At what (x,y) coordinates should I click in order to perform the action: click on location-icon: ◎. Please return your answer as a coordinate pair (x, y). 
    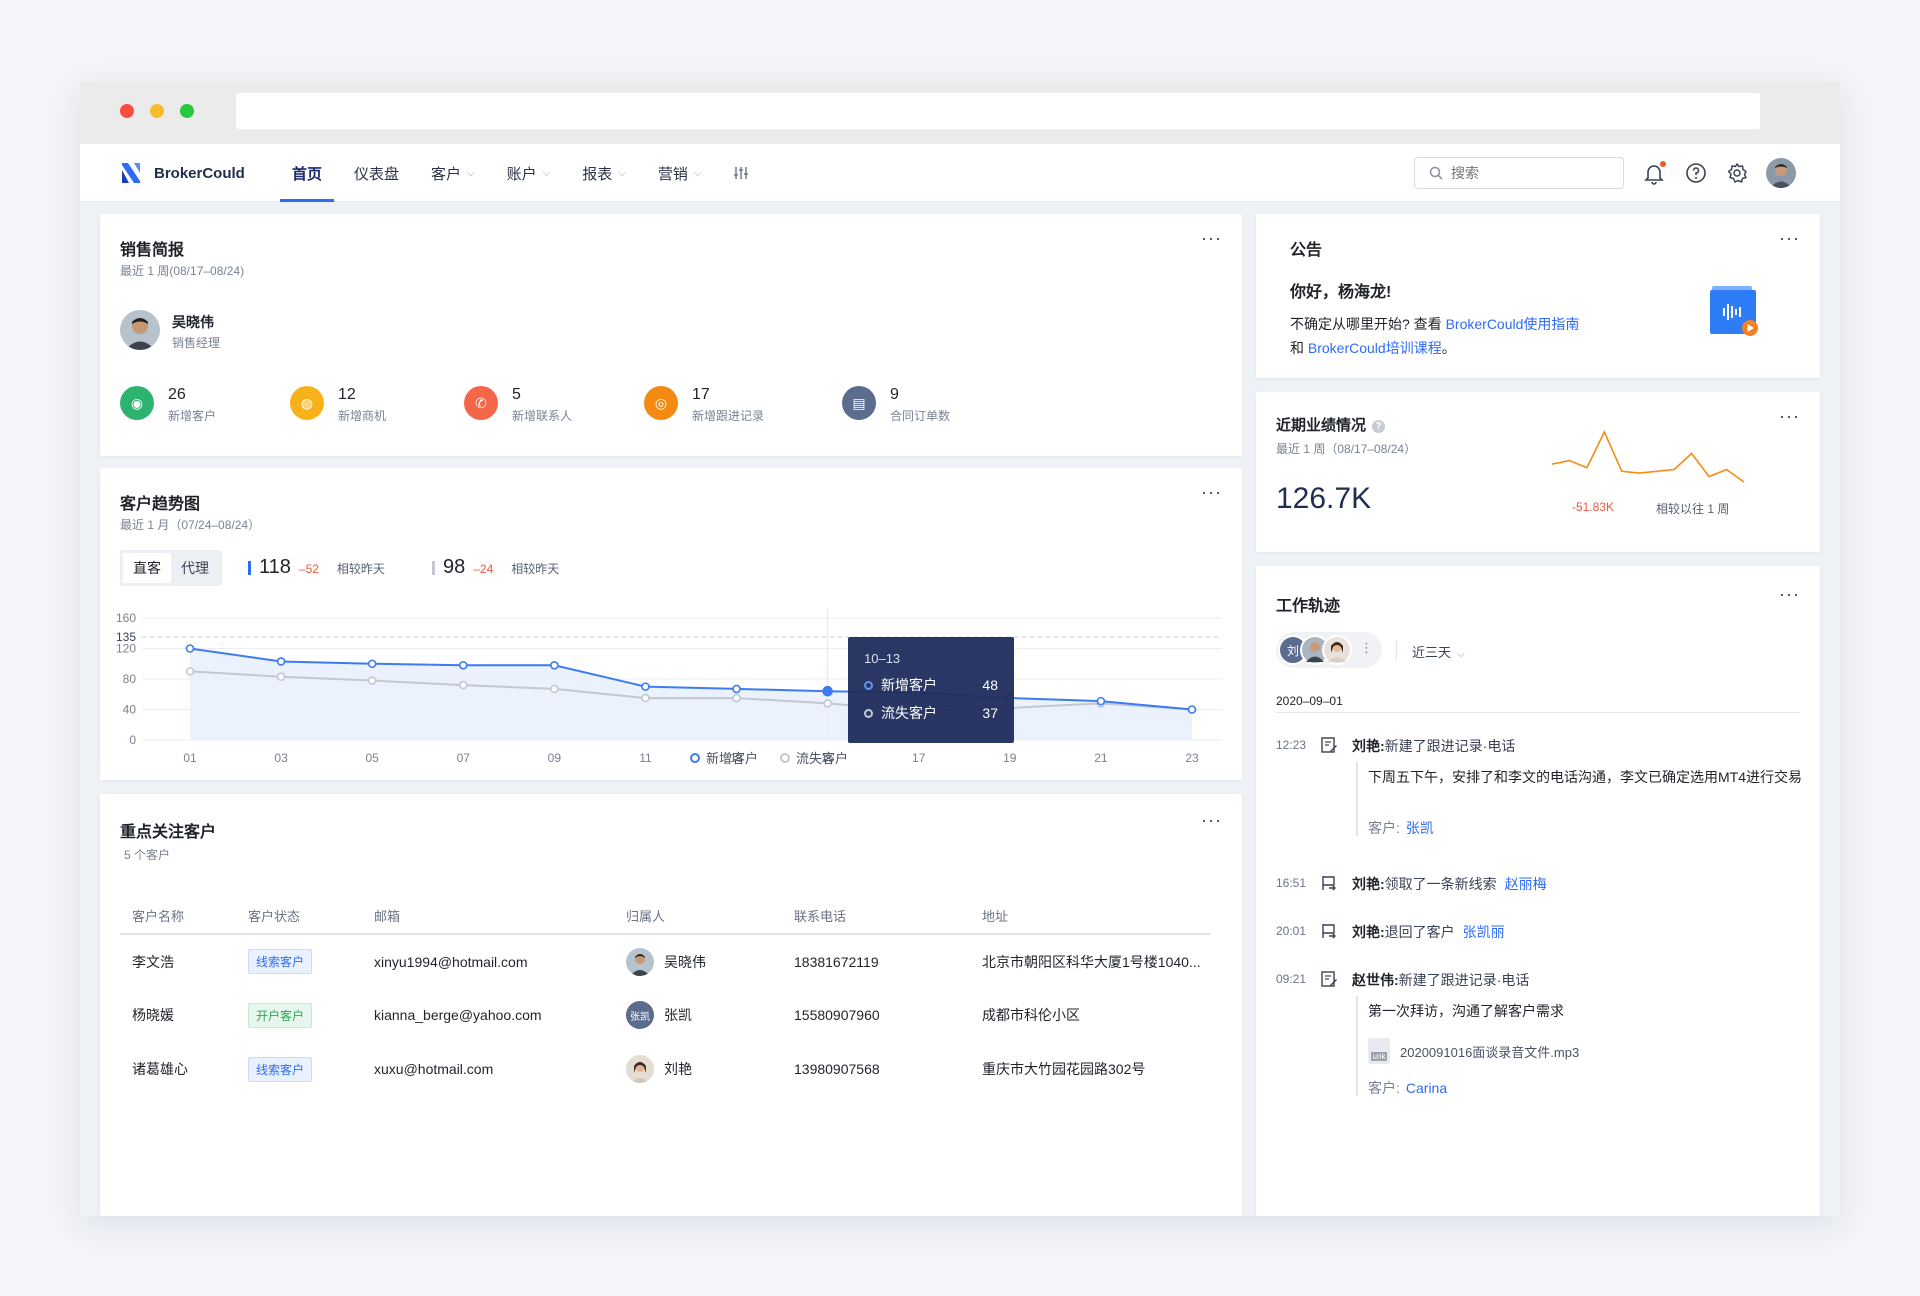
    Looking at the image, I should click on (661, 403).